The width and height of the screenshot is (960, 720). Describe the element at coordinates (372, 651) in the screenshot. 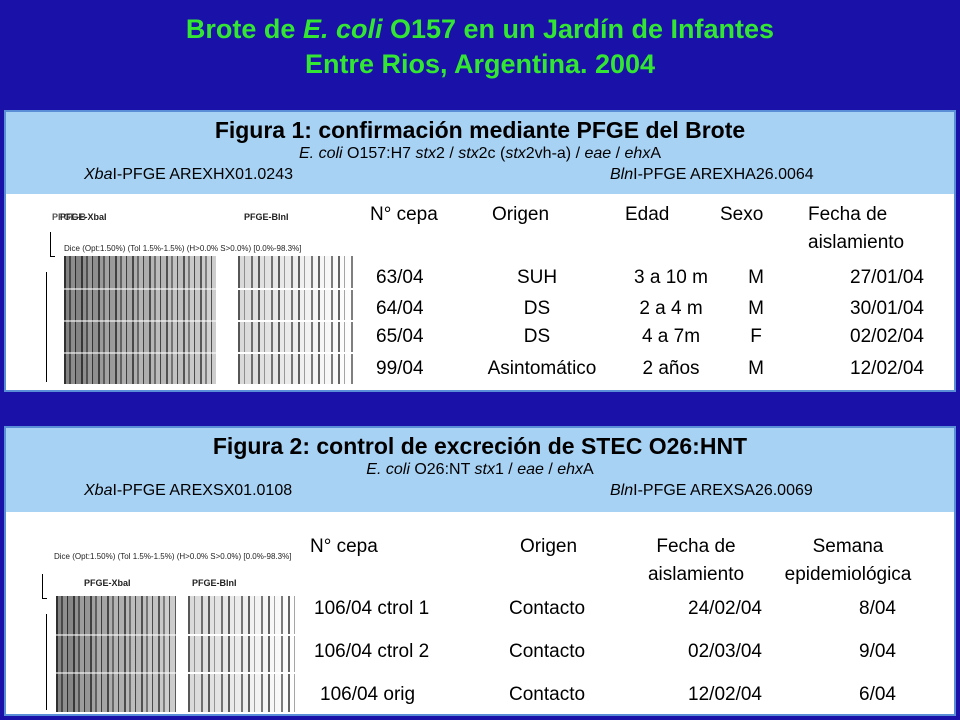

I see `figure2-row2-cepa: 106/04 ctrol 2` at that location.